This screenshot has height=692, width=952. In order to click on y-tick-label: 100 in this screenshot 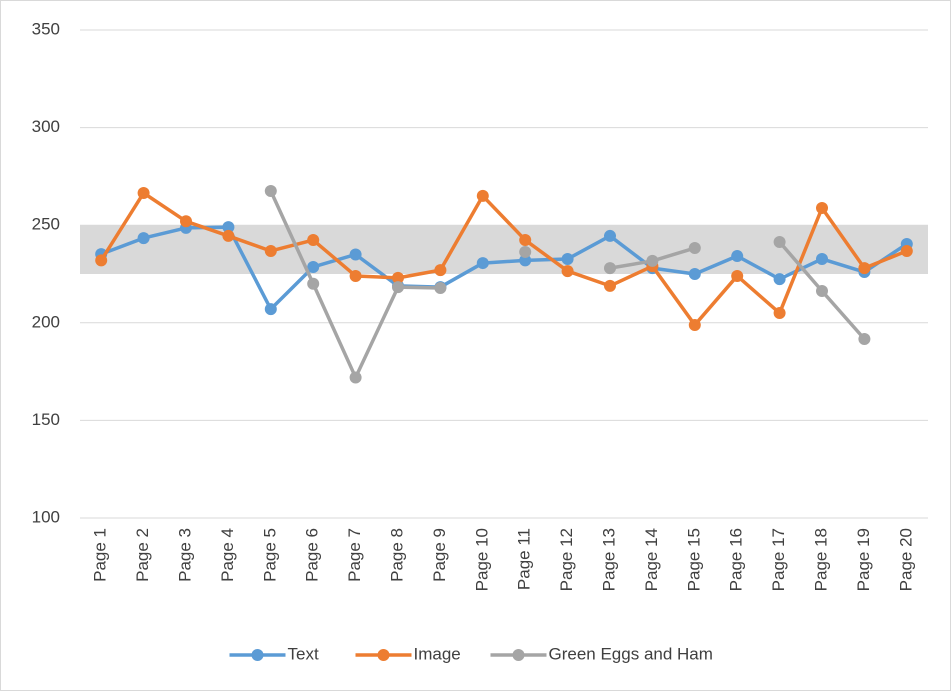, I will do `click(46, 516)`.